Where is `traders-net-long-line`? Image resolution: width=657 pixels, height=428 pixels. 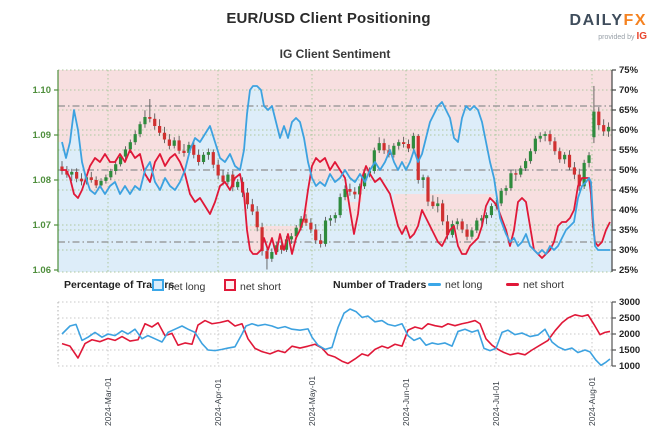
traders-net-long-line is located at coordinates (336, 337).